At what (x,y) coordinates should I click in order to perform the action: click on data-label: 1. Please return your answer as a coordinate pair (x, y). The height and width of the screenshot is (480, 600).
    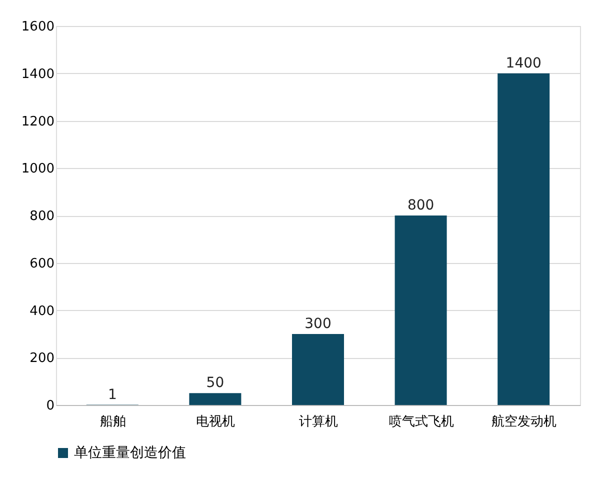
    Looking at the image, I should click on (112, 394).